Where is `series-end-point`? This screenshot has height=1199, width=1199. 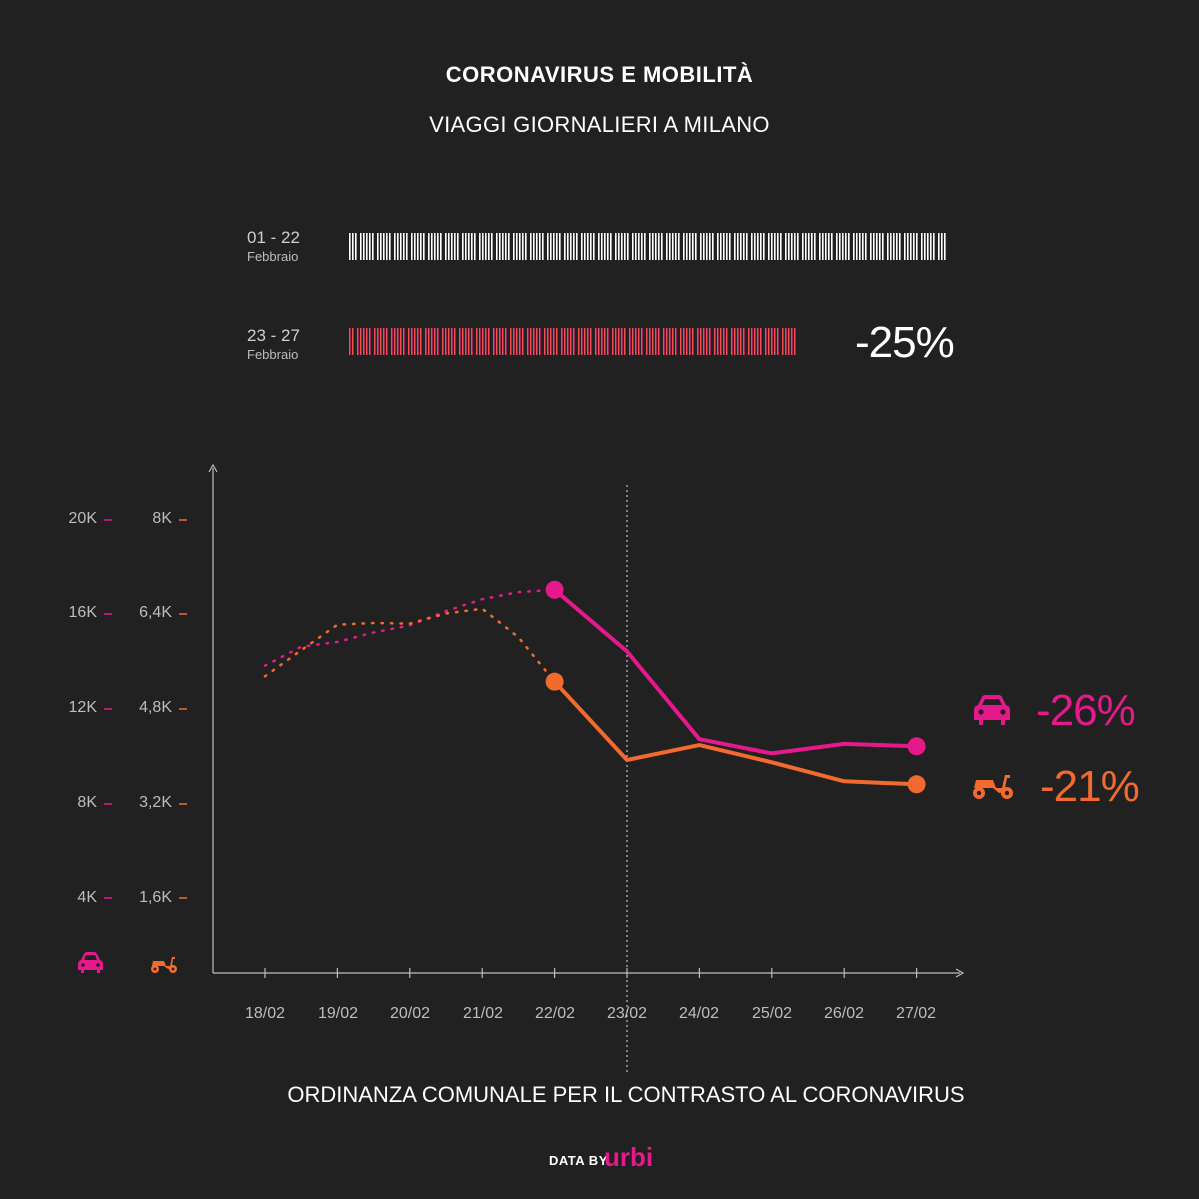
series-end-point is located at coordinates (916, 784).